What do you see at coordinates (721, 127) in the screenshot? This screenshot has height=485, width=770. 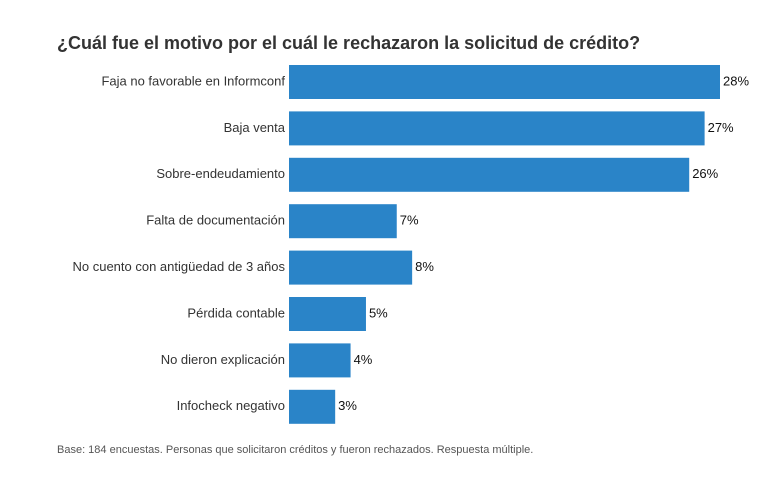 I see `value-label: 27%` at bounding box center [721, 127].